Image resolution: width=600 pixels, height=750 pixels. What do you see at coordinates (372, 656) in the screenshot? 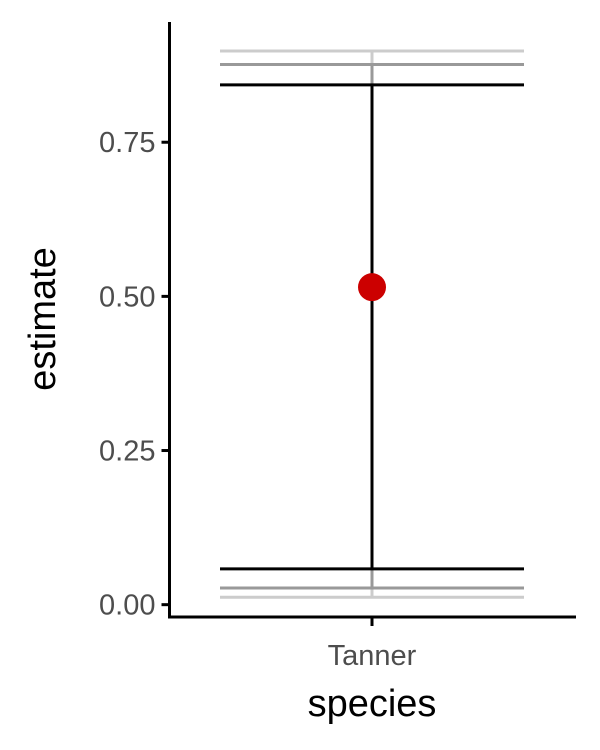
I see `x-tick-label: Tanner` at bounding box center [372, 656].